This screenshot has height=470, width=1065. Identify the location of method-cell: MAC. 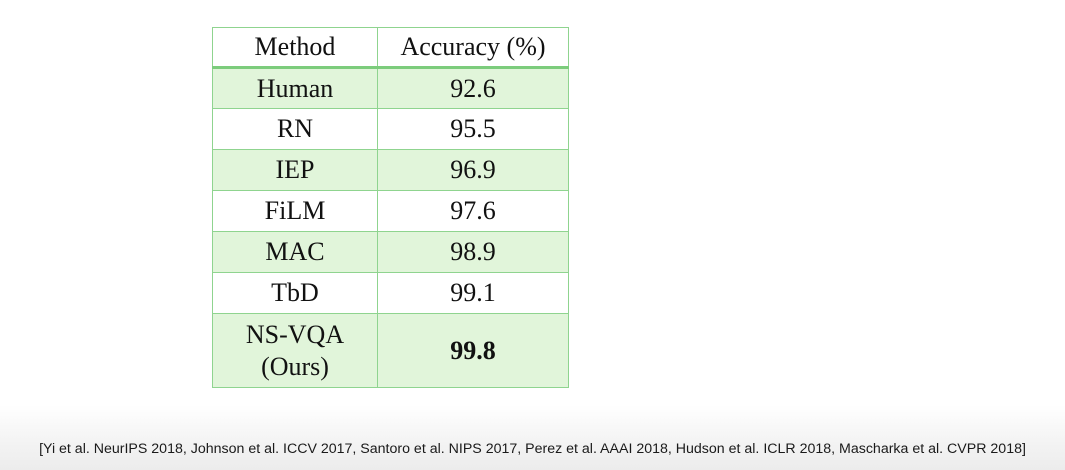
(295, 252).